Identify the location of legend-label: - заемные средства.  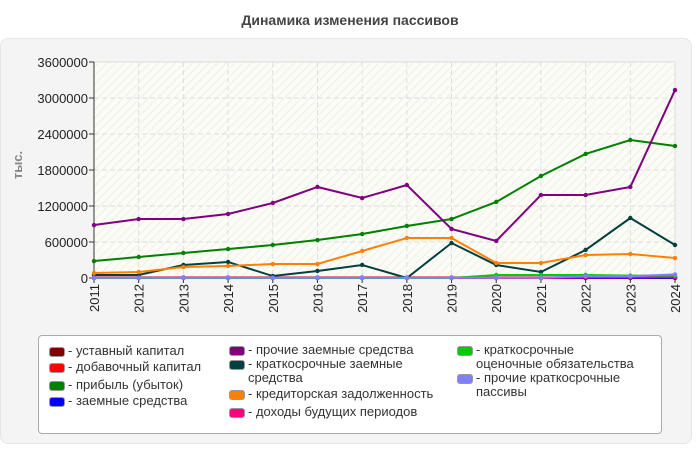
(128, 400).